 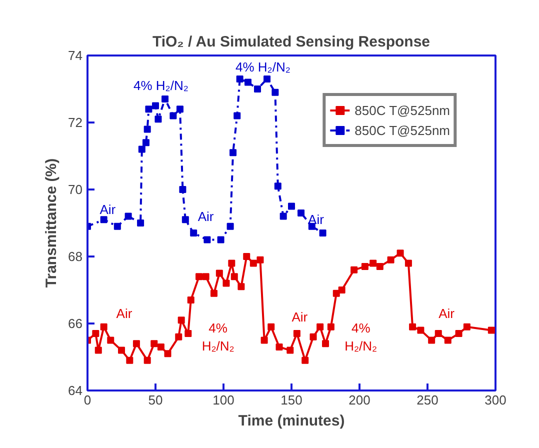 I want to click on y-tick-label: 70, so click(x=75, y=189).